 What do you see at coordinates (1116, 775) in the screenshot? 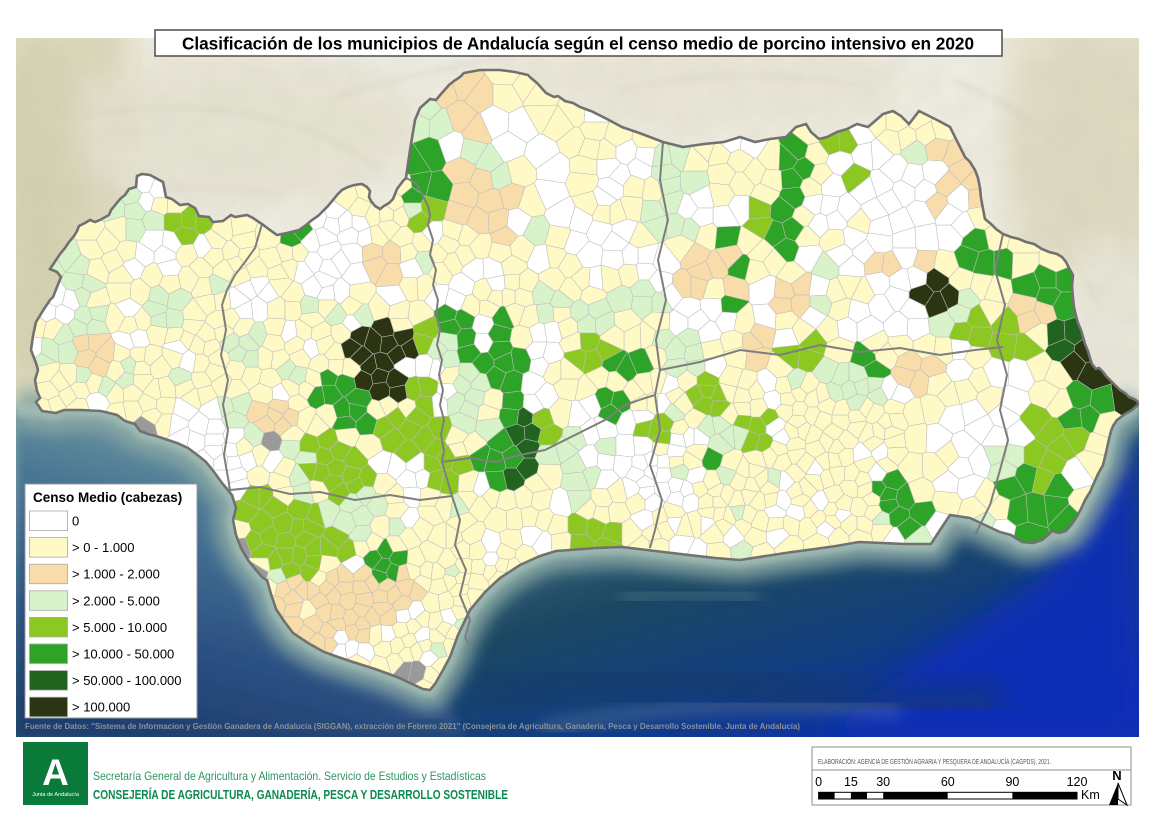
I see `svg-text: N` at bounding box center [1116, 775].